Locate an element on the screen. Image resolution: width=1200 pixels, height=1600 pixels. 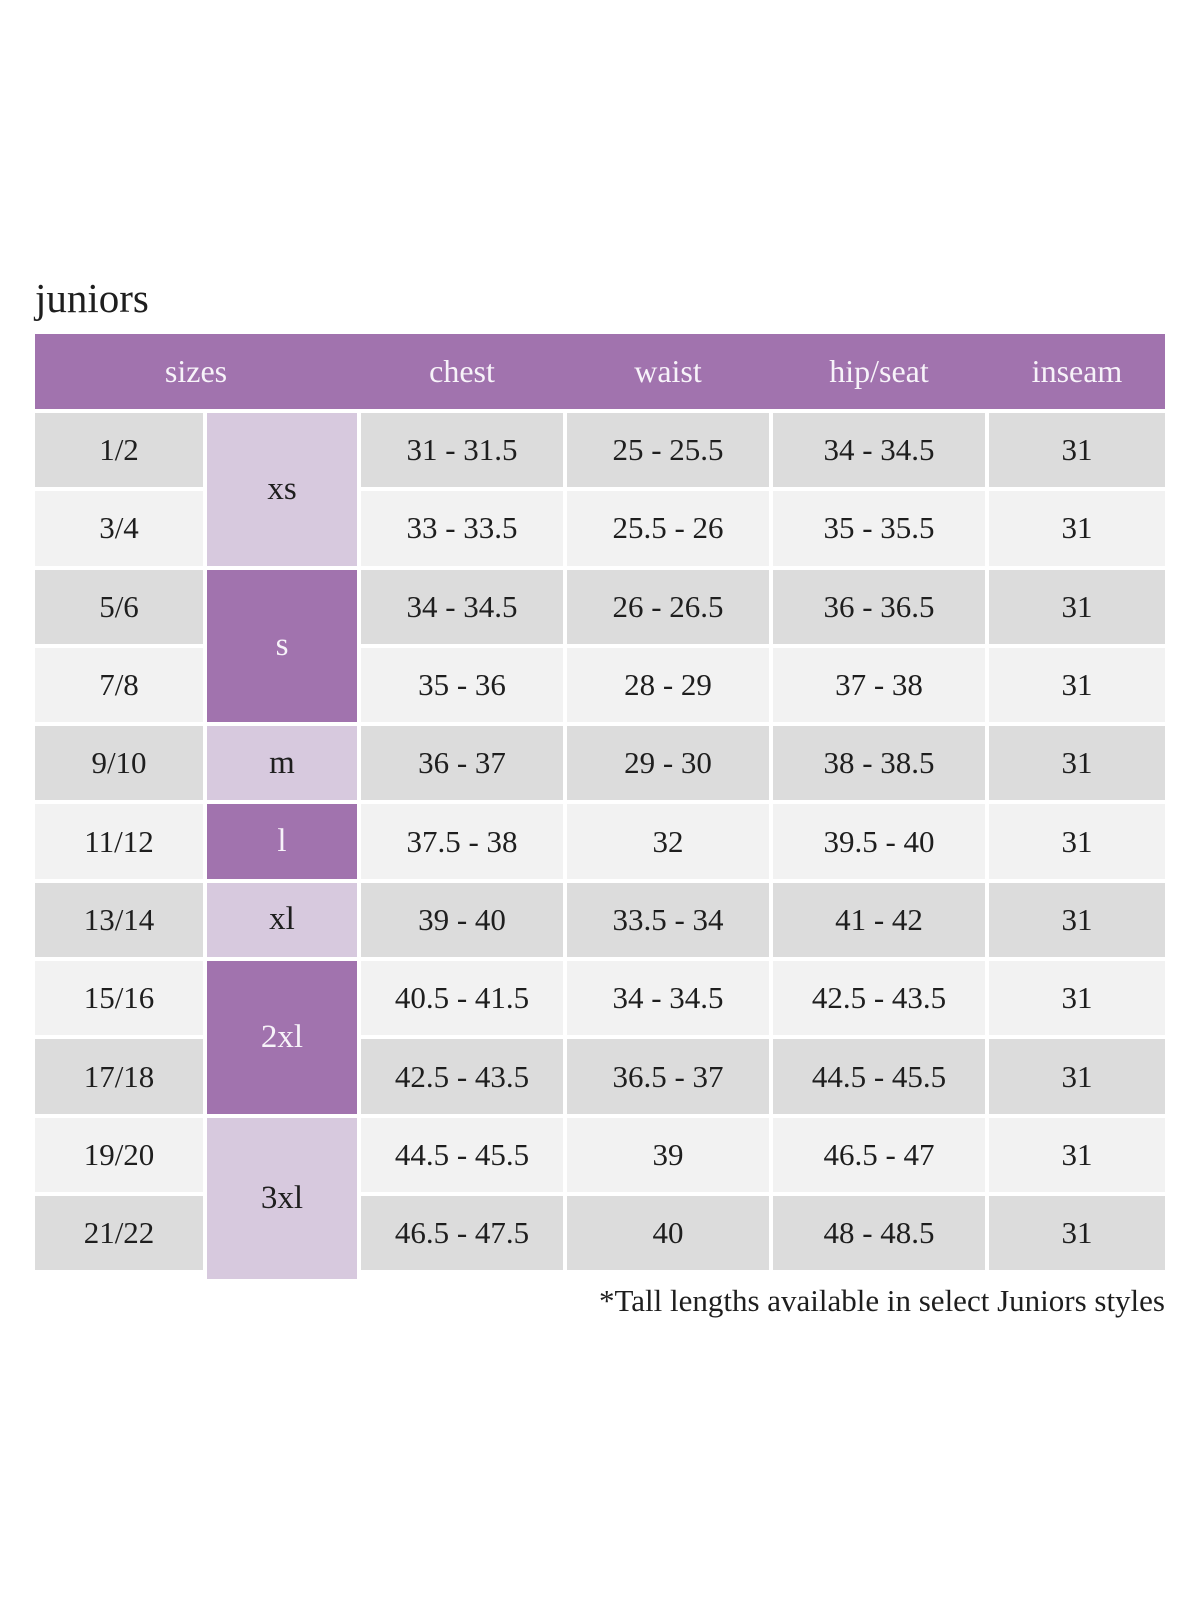
letter-size-cell: l is located at coordinates (282, 841).